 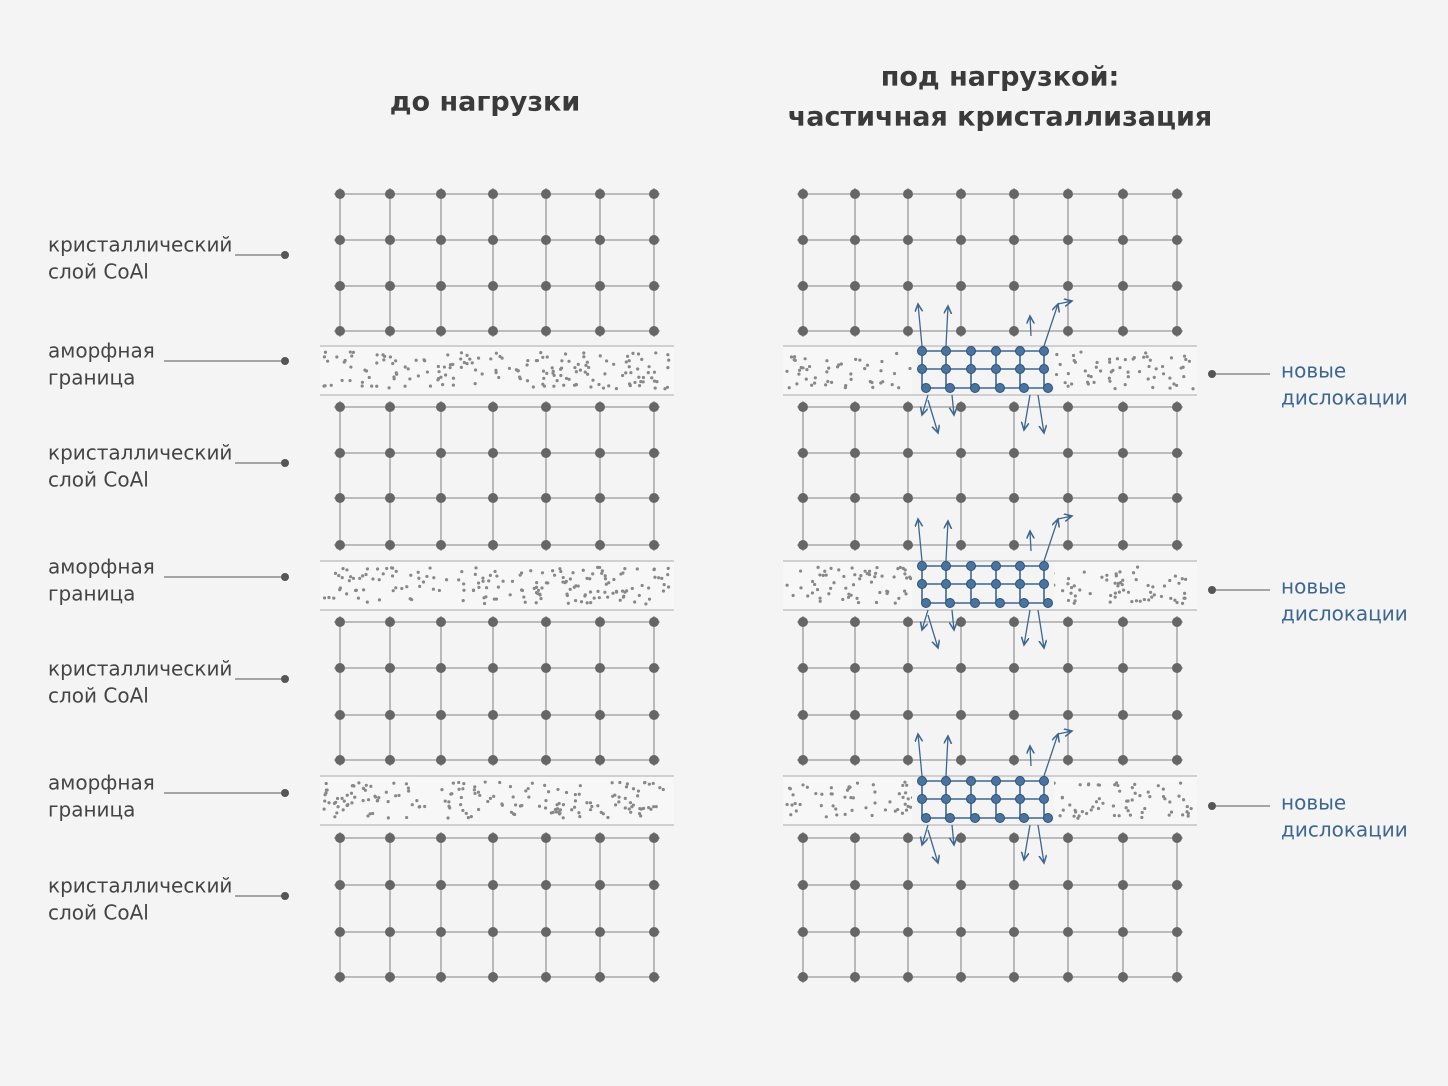 I want to click on layer-label: слой CoAl, so click(x=98, y=272).